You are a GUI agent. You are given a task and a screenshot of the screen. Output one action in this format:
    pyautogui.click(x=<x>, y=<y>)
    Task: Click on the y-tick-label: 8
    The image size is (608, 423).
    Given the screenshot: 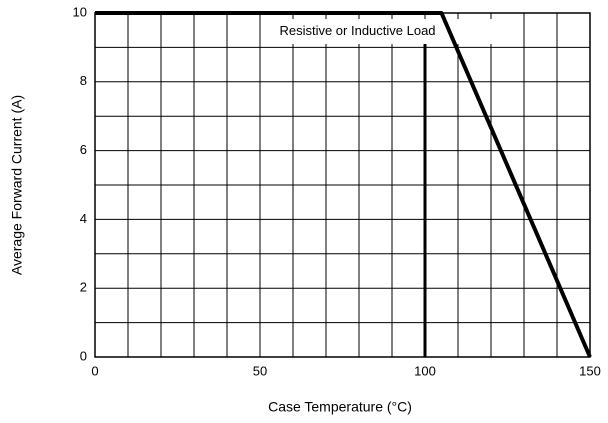 What is the action you would take?
    pyautogui.click(x=83, y=80)
    